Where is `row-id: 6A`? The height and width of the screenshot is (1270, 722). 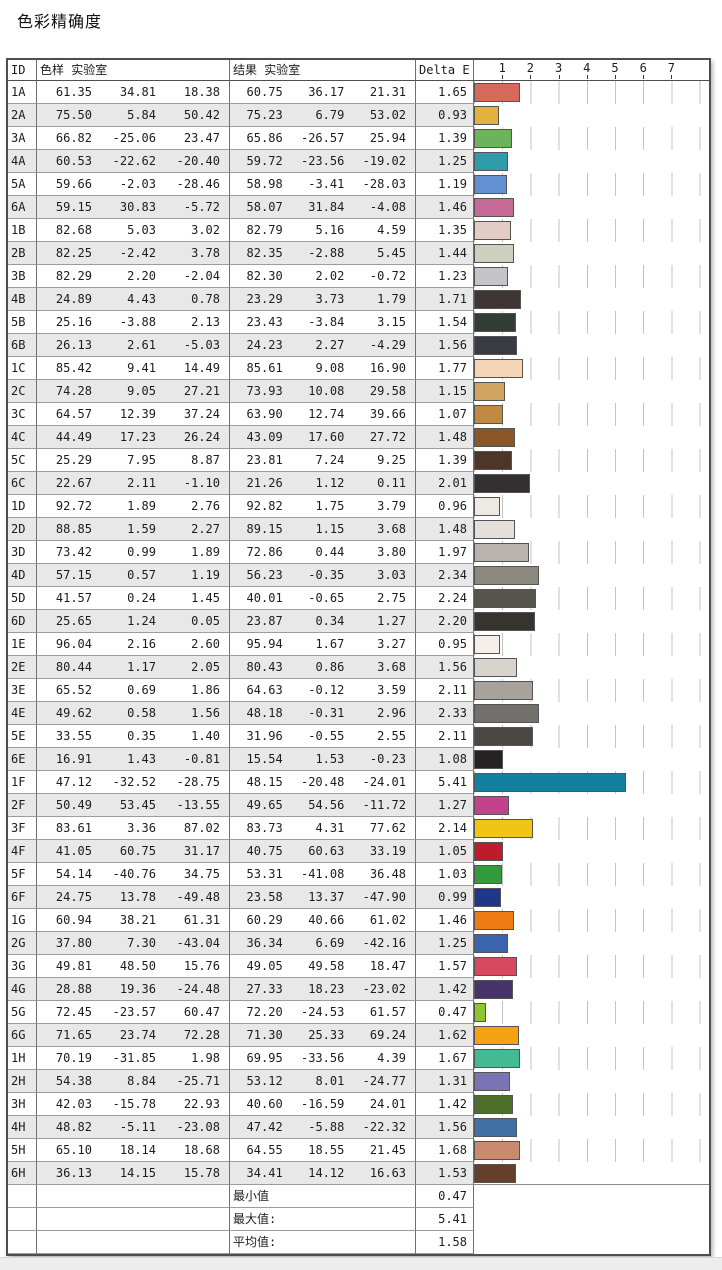 row-id: 6A is located at coordinates (22, 207).